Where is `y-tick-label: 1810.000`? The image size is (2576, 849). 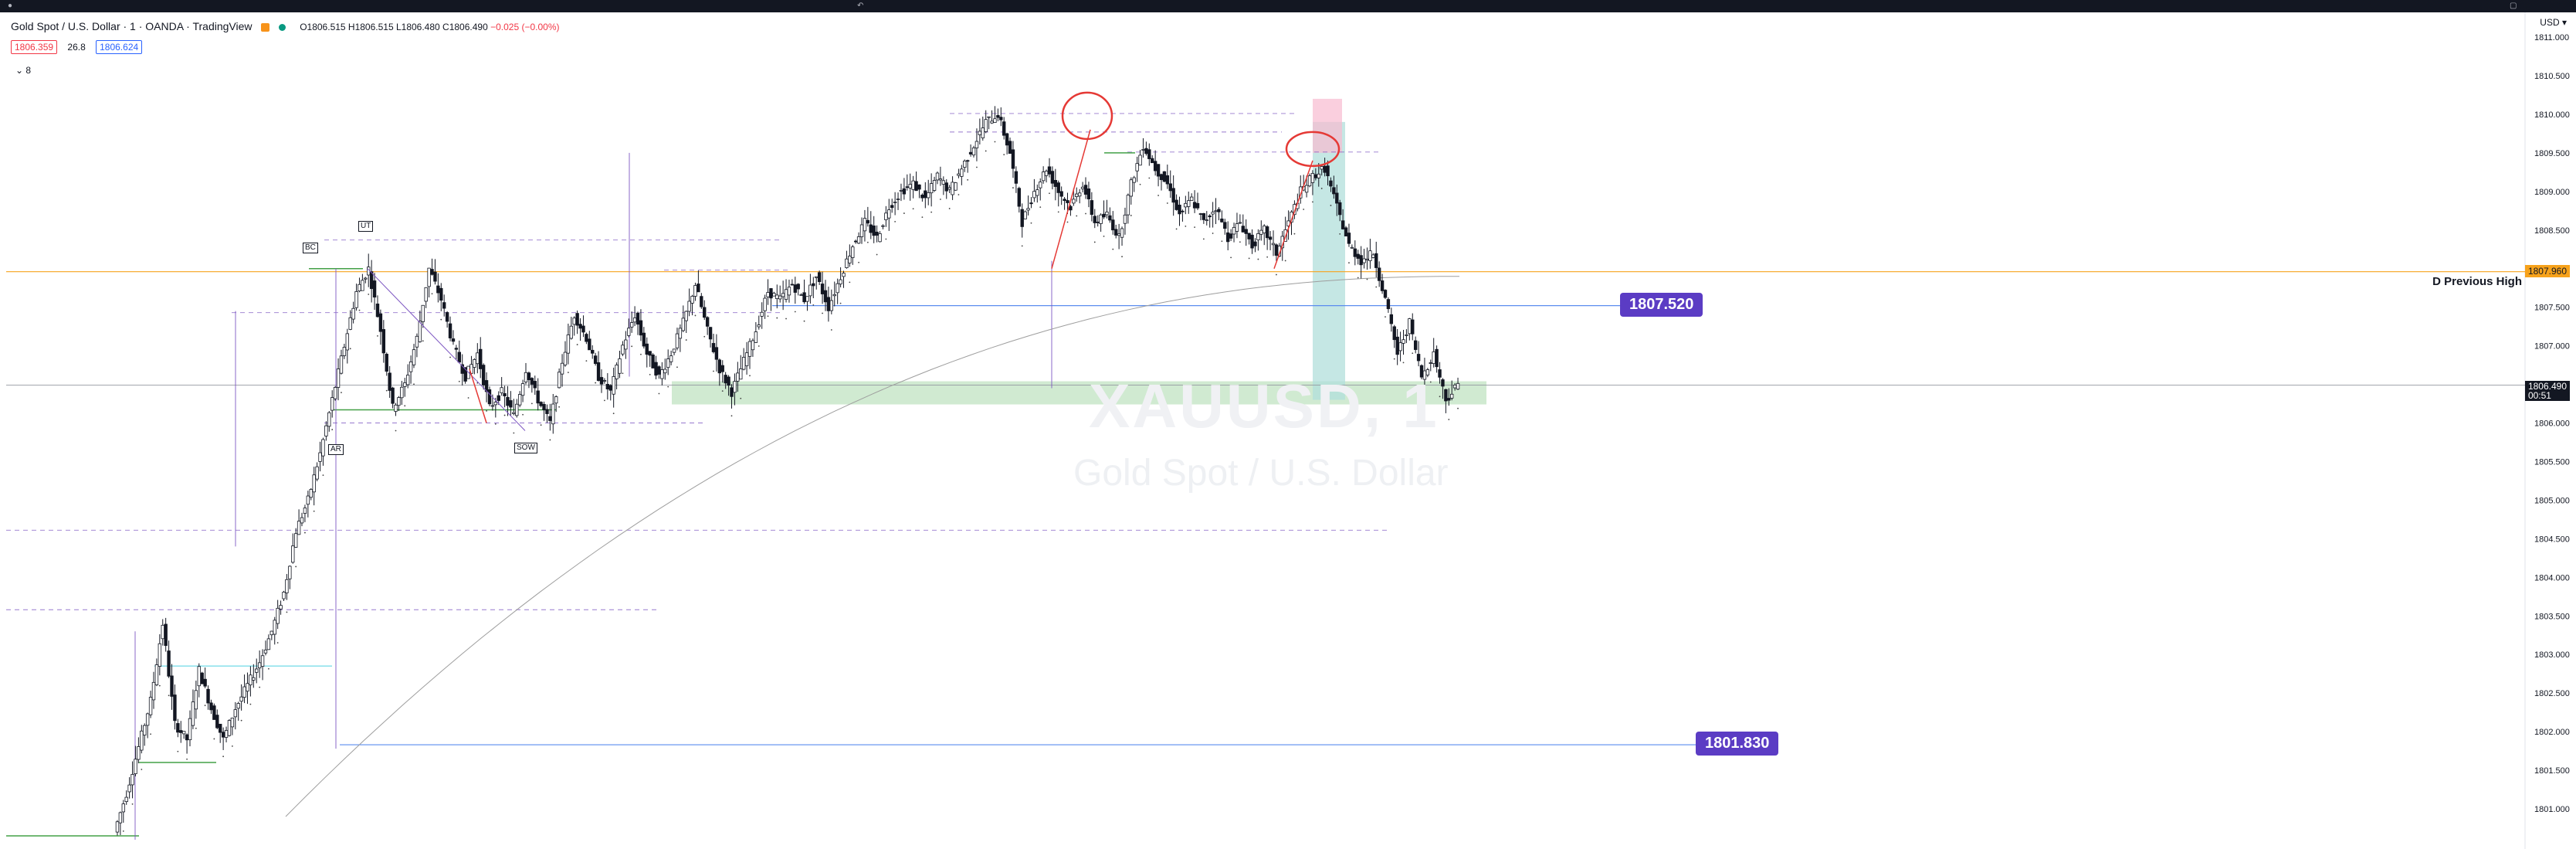
y-tick-label: 1810.000 is located at coordinates (2552, 115).